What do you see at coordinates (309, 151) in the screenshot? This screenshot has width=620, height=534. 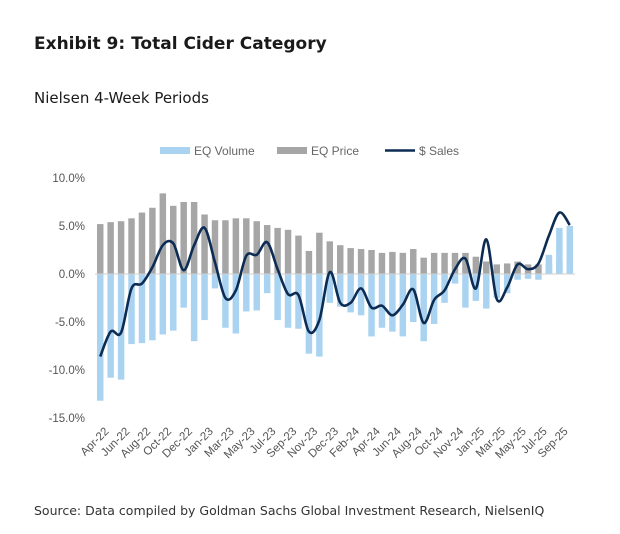 I see `chart-legend: EQ Volume EQ Price $ Sales` at bounding box center [309, 151].